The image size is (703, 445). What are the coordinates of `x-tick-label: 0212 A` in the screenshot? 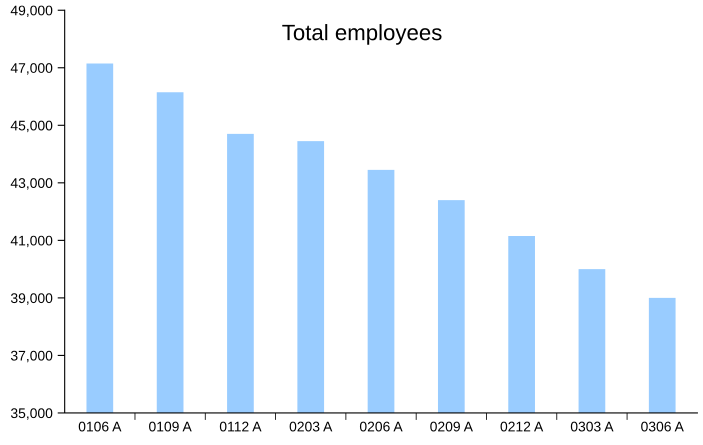 It's located at (522, 427).